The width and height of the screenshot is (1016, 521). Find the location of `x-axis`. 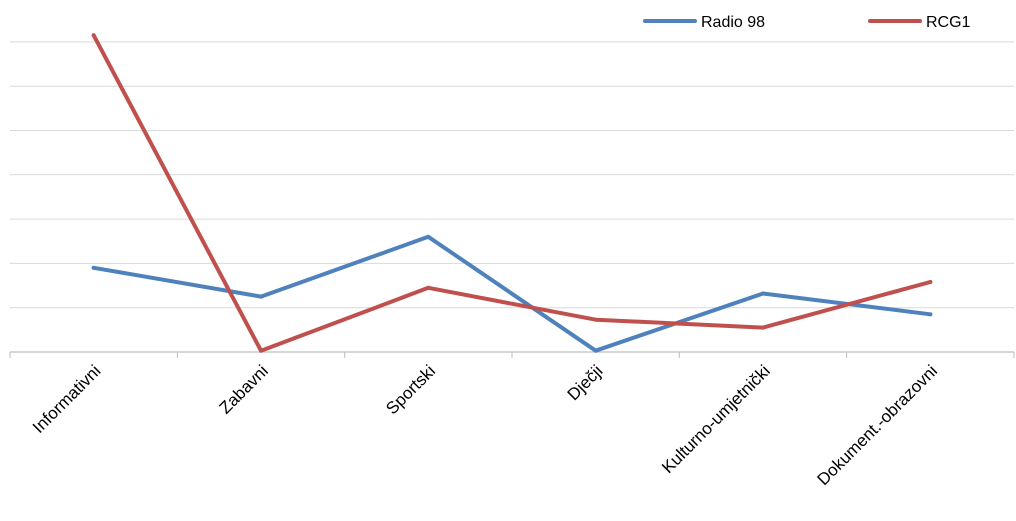

x-axis is located at coordinates (512, 354).